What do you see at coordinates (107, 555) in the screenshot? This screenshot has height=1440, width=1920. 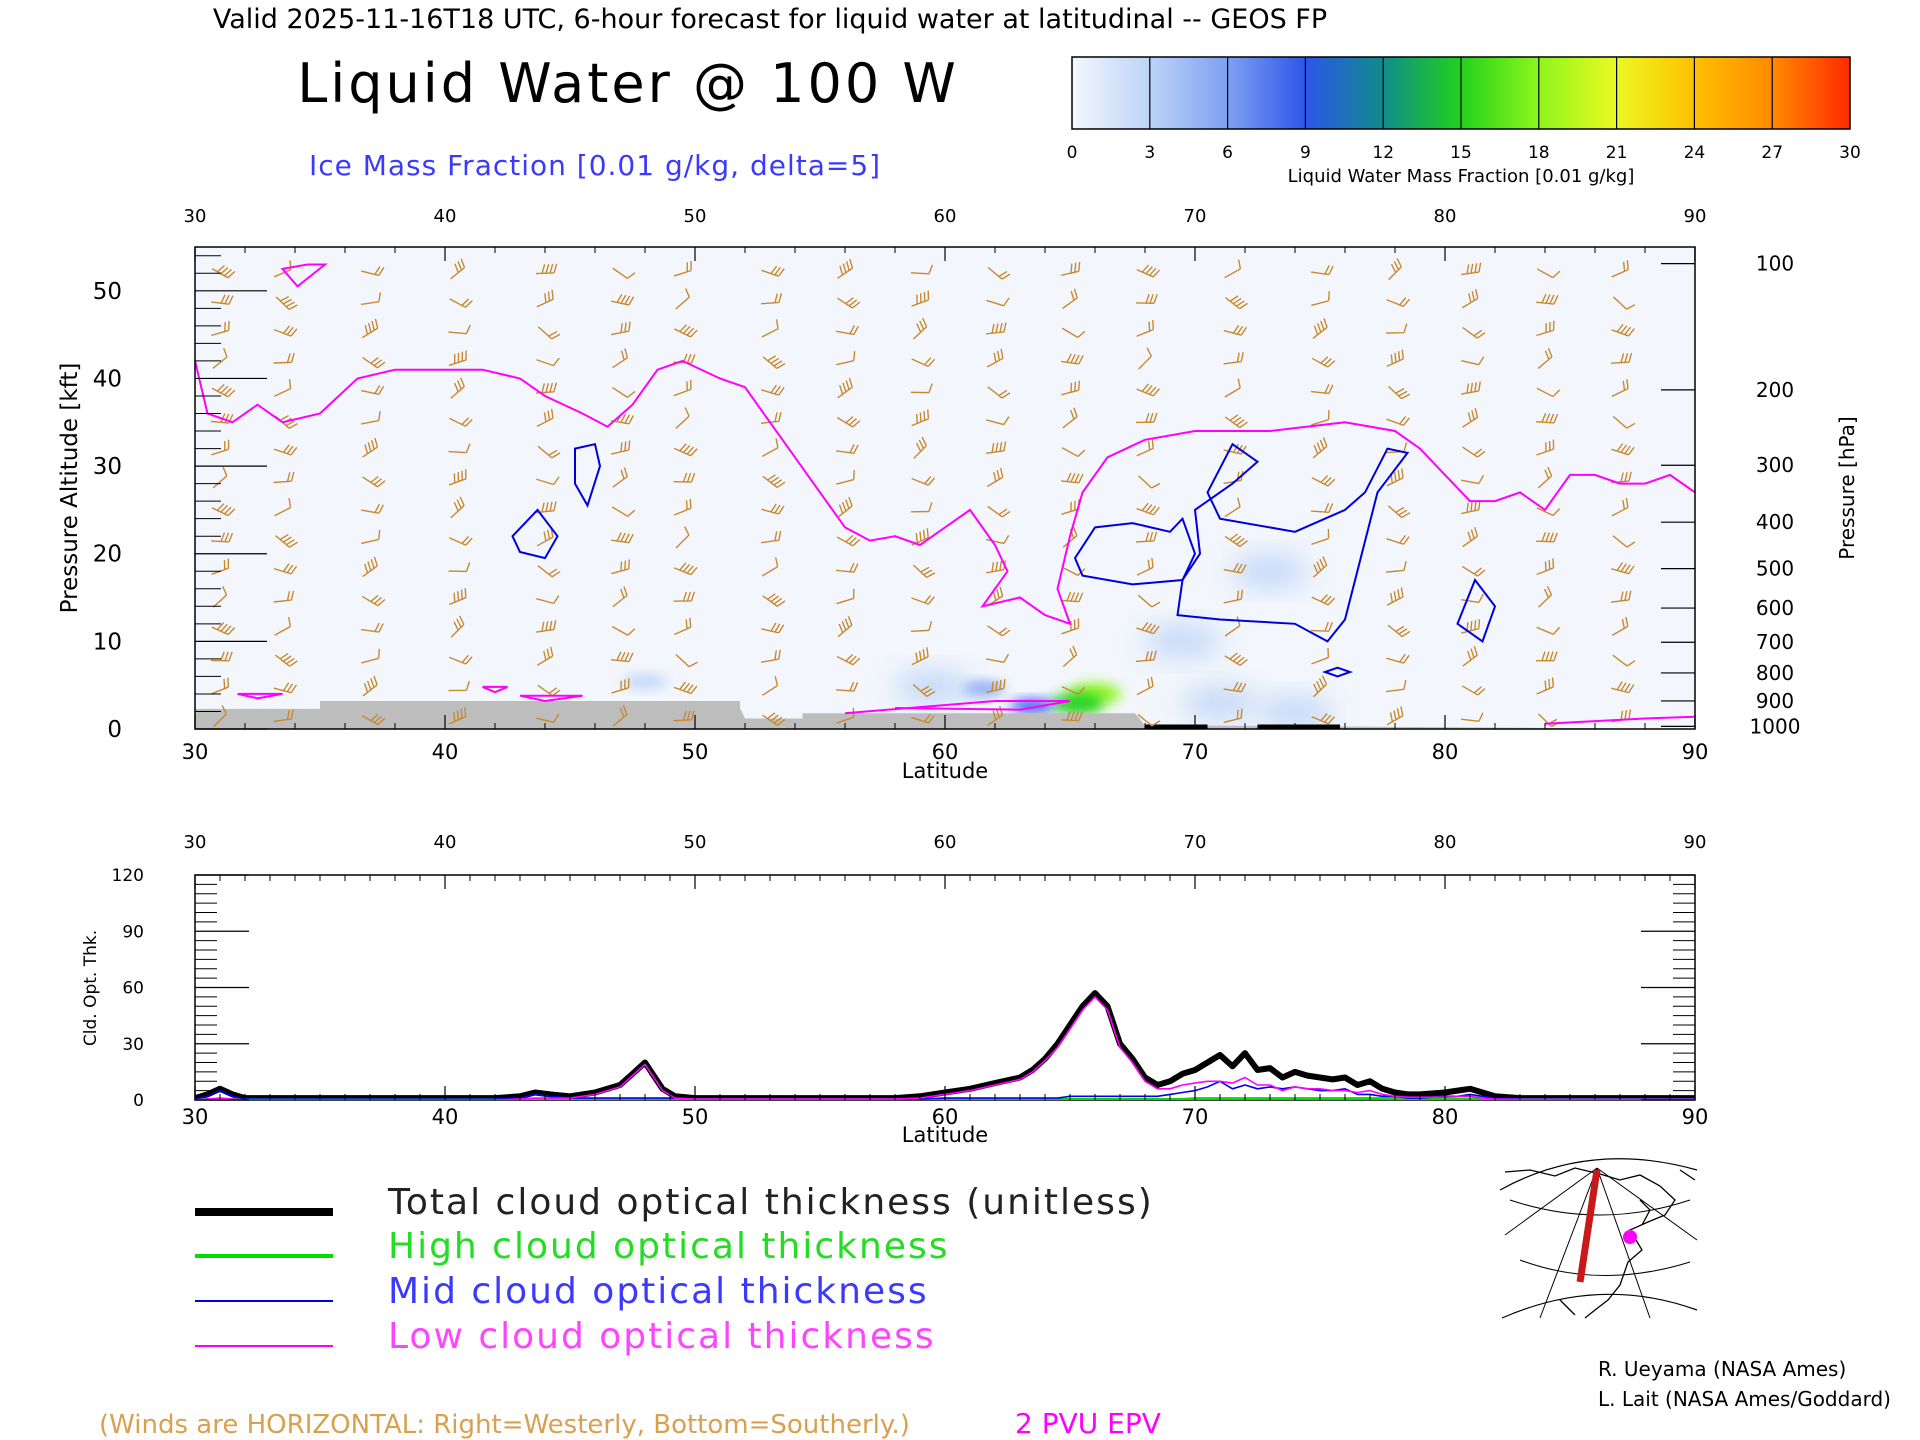 I see `y-tick-label: 20` at bounding box center [107, 555].